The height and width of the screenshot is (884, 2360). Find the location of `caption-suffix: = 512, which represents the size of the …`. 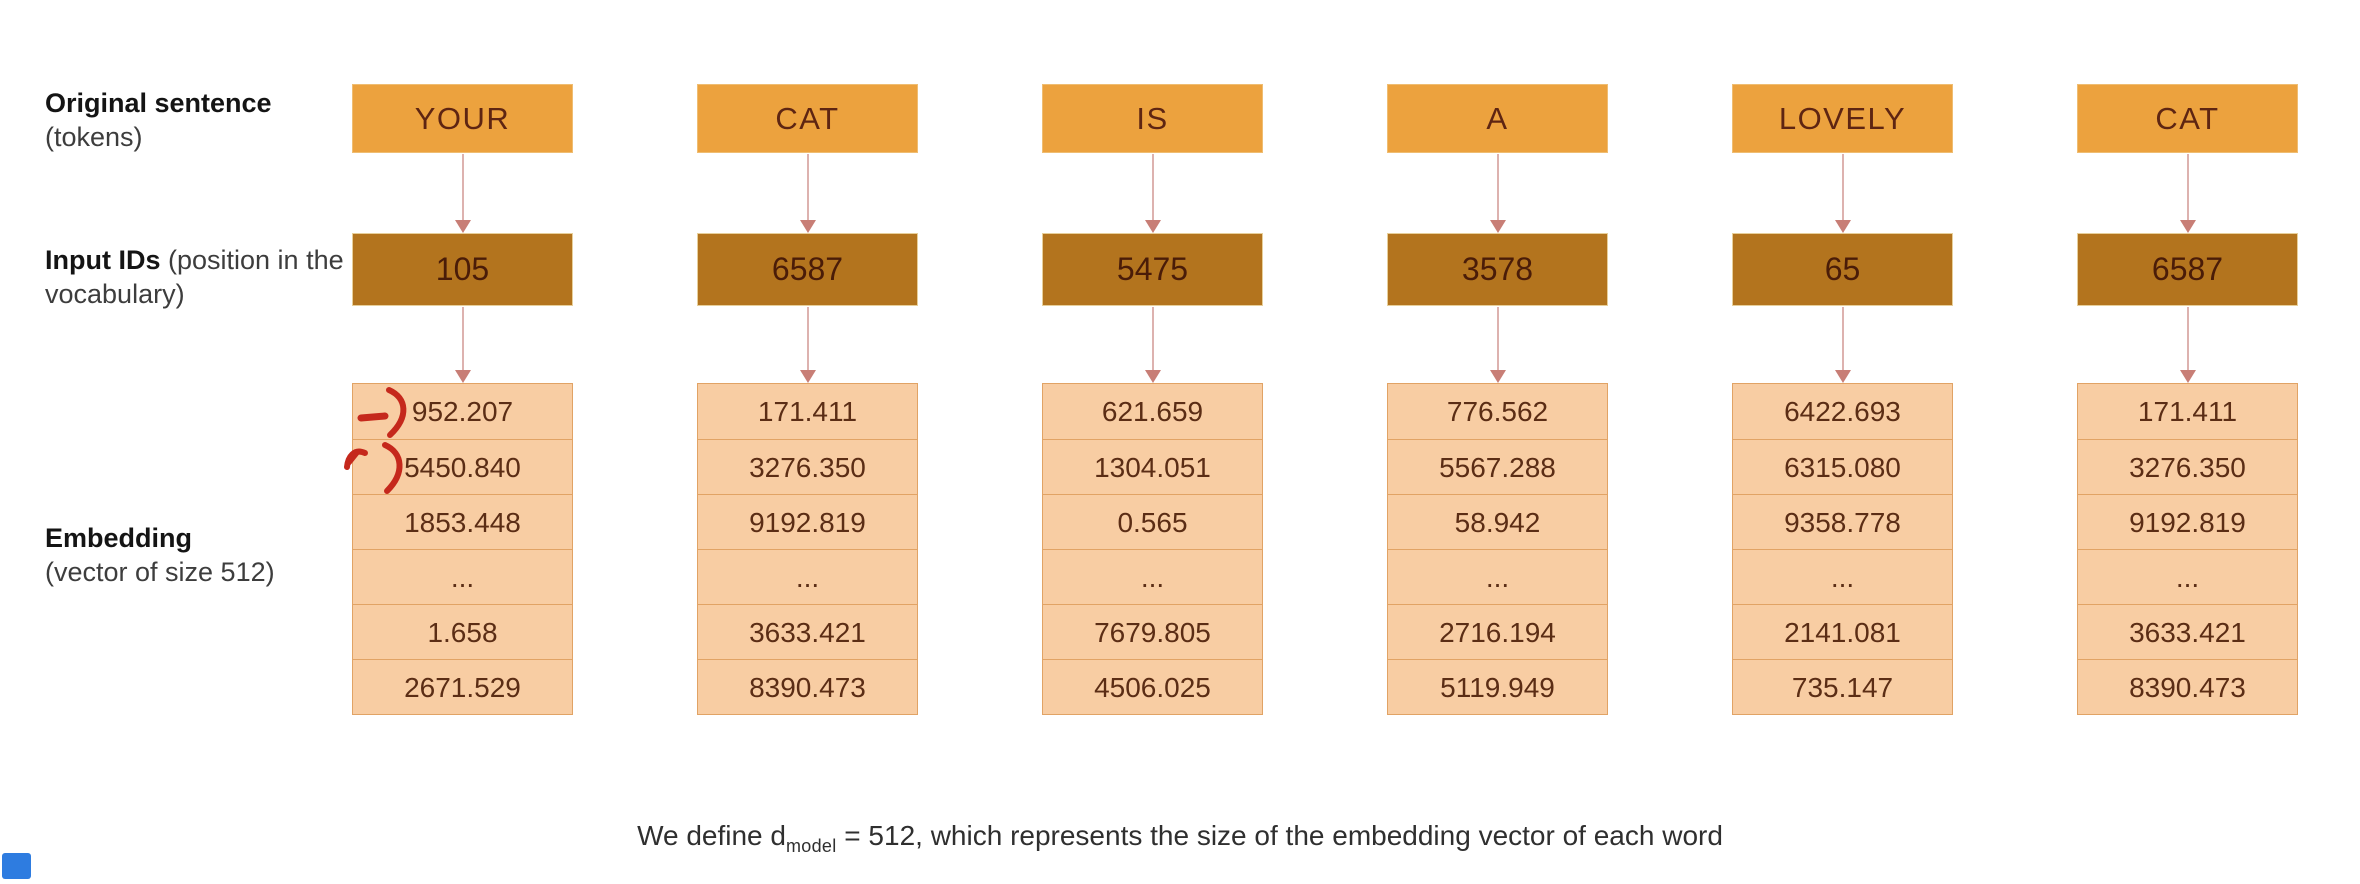

caption-suffix: = 512, which represents the size of the … is located at coordinates (1279, 835).